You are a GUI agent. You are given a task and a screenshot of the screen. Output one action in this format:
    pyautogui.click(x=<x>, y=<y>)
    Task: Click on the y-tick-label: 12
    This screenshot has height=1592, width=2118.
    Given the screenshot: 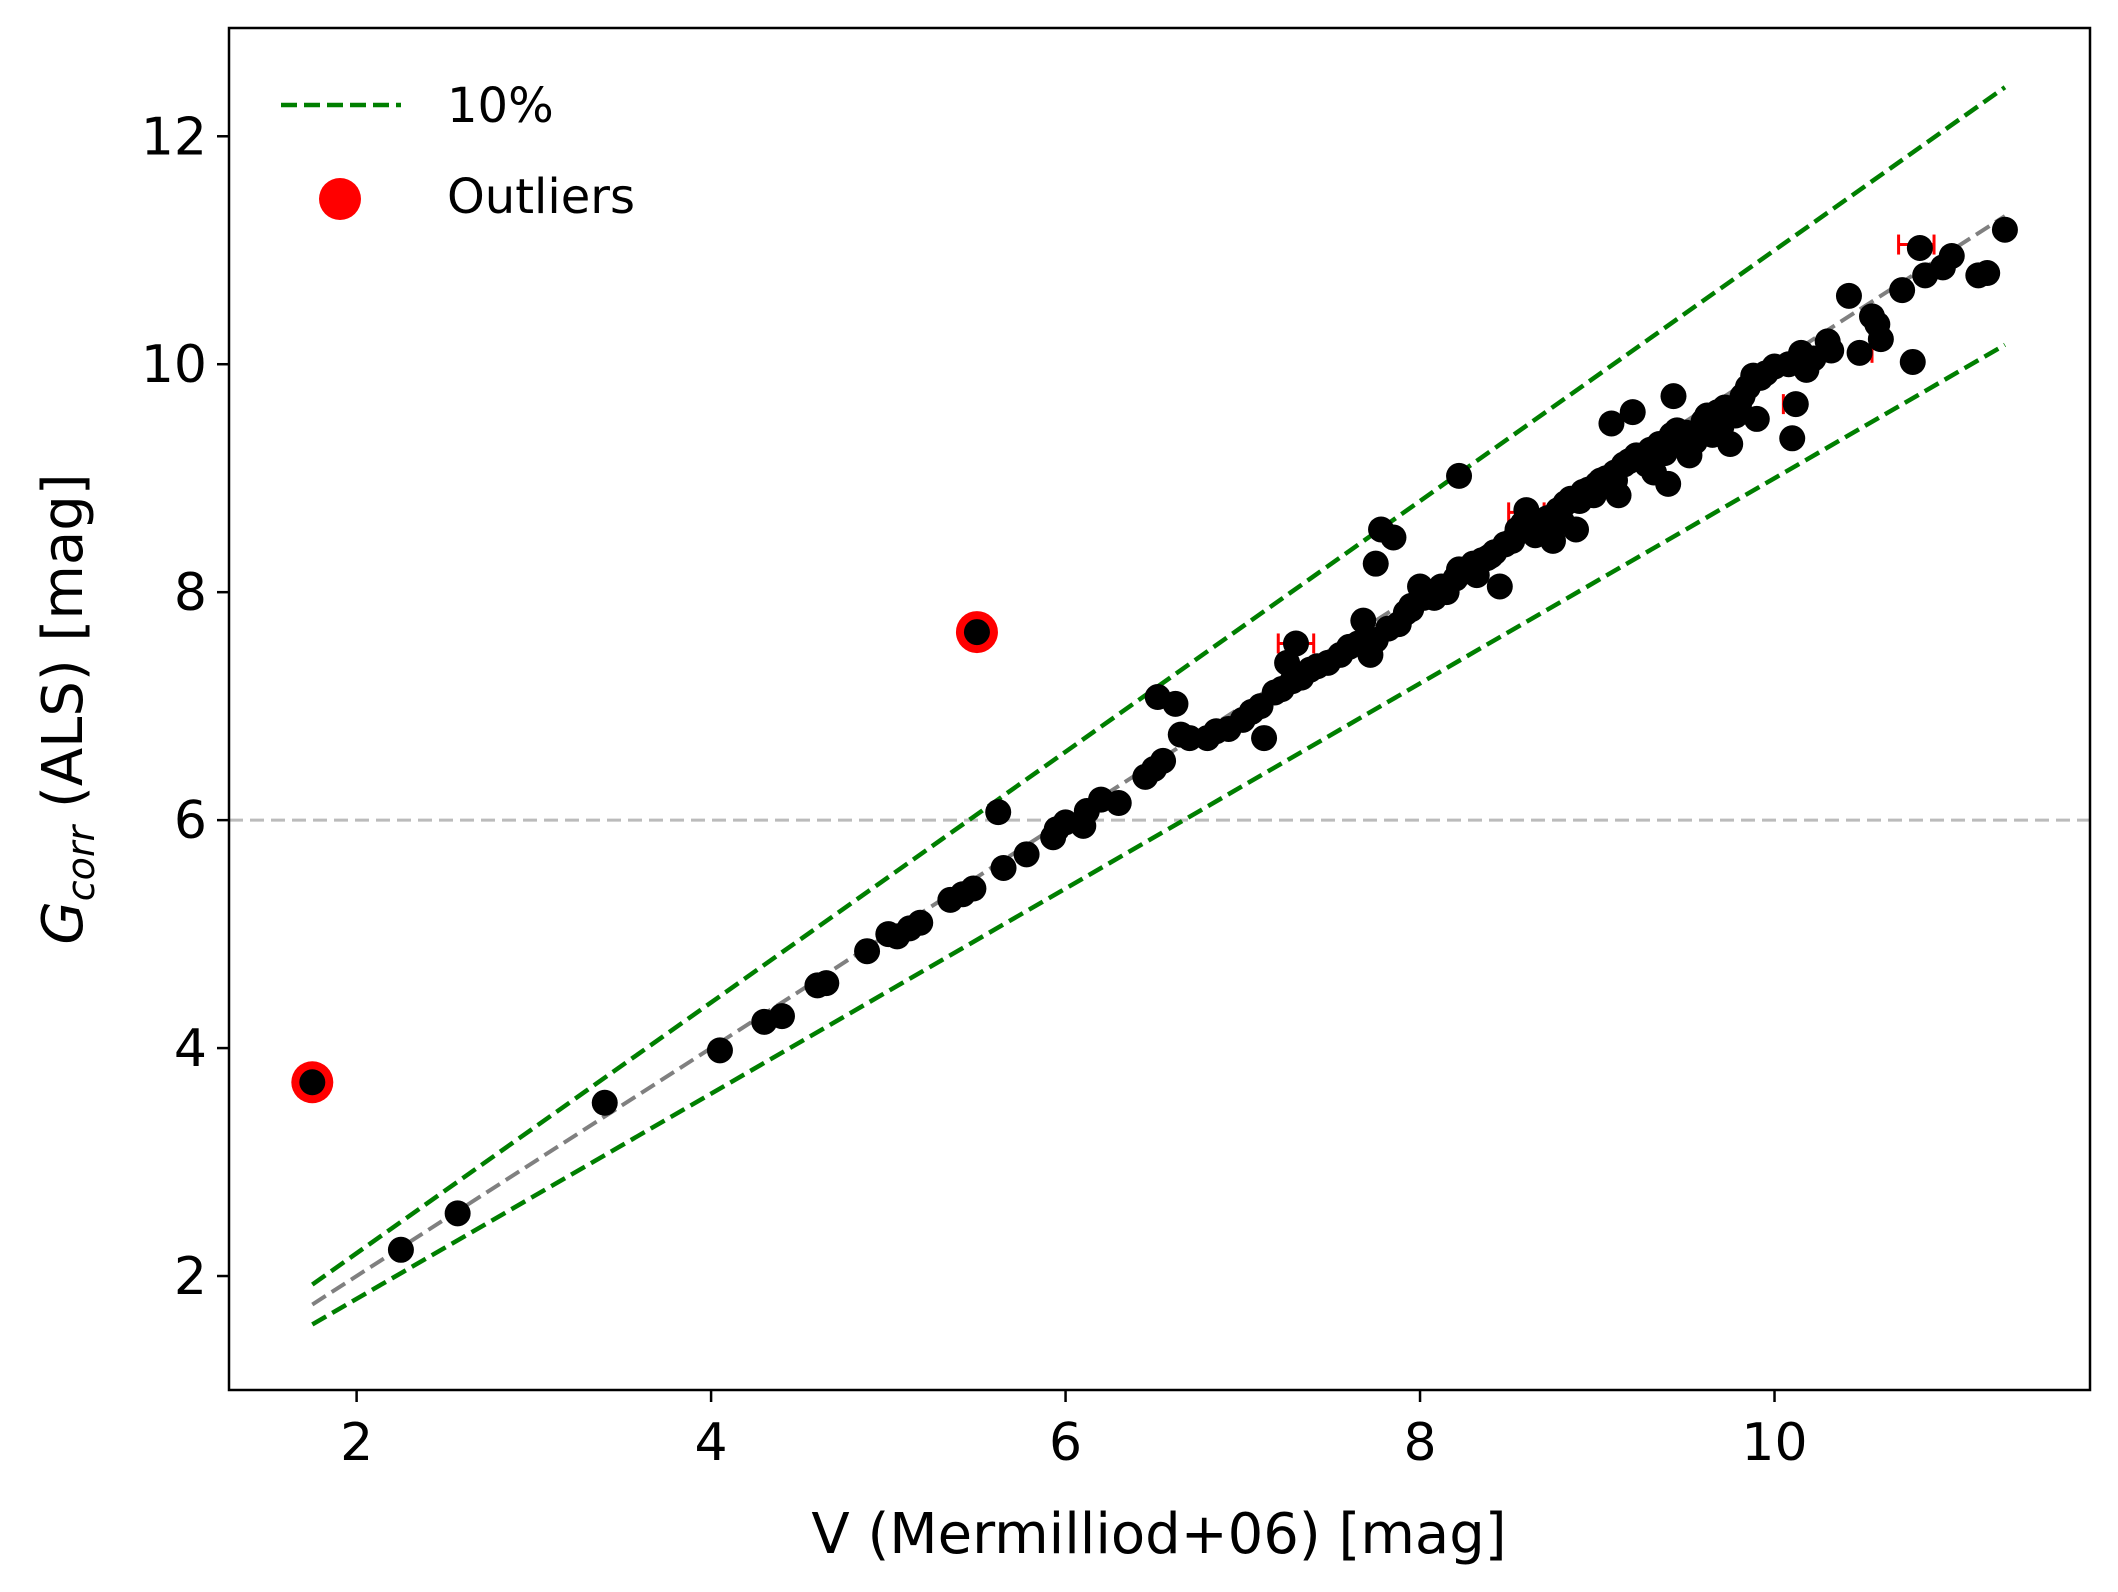 What is the action you would take?
    pyautogui.click(x=174, y=137)
    